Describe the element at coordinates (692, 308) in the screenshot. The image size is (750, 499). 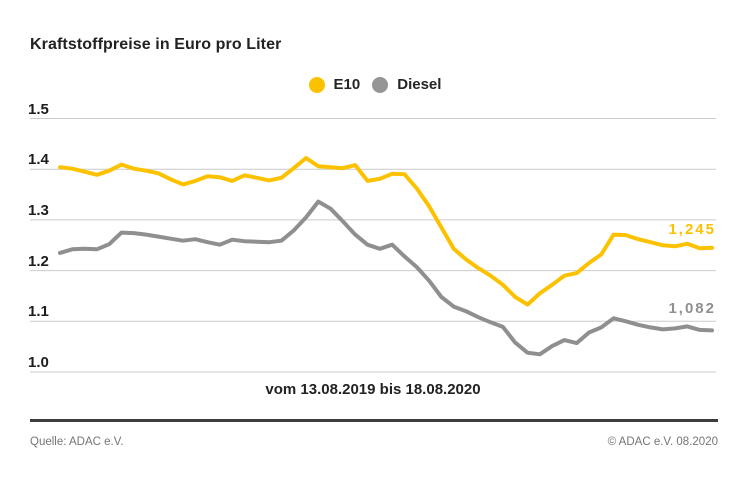
I see `diesel-end-value-label: 1,082` at that location.